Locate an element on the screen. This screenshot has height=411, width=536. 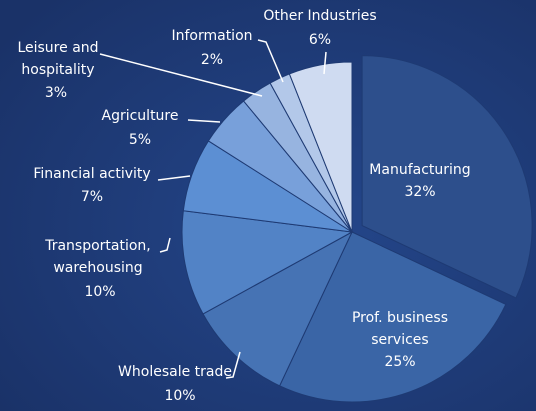
slice-label: Leisure and hospitality is located at coordinates (57, 59).